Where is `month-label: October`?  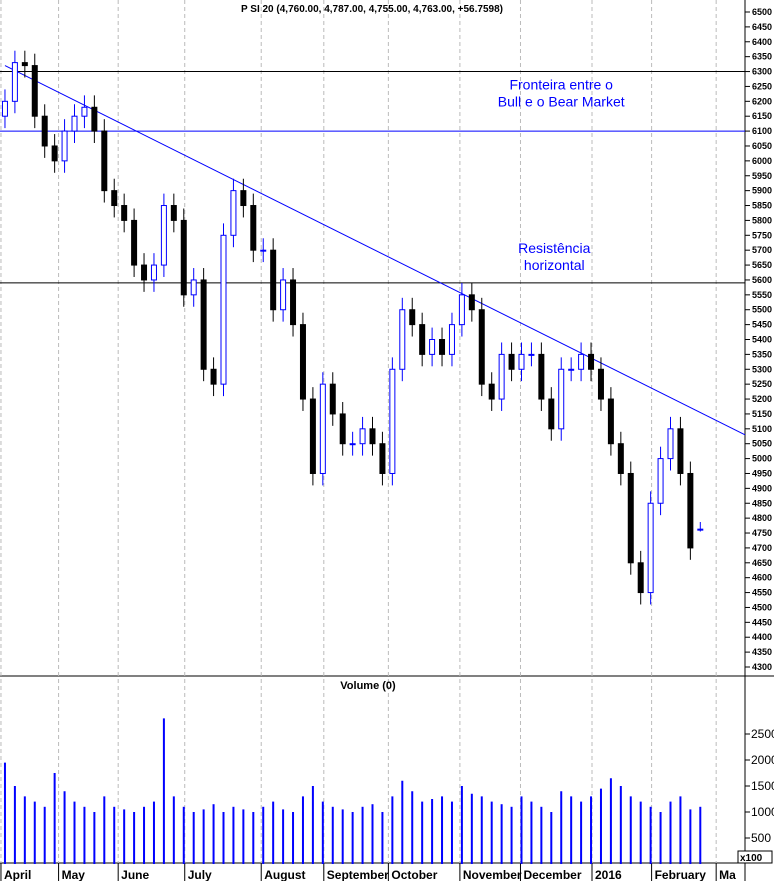 month-label: October is located at coordinates (414, 874).